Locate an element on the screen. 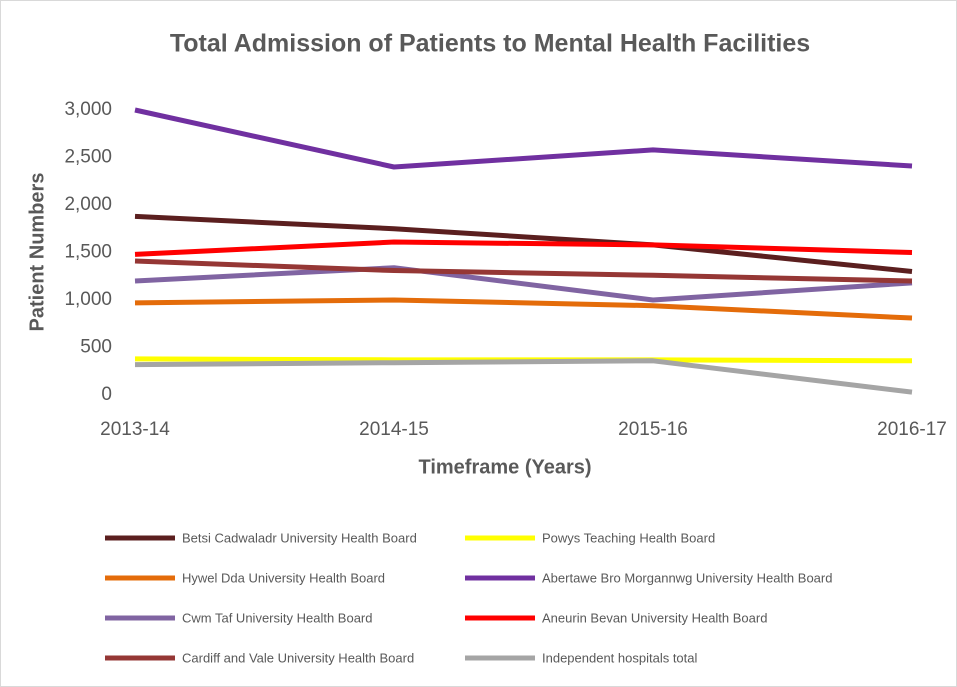  x-tick-label: 2015-16 is located at coordinates (653, 429).